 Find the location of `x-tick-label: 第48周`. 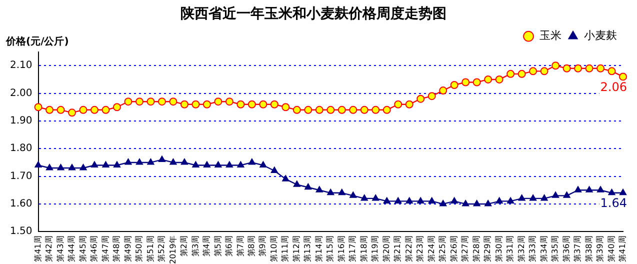

x-tick-label: 第48周 is located at coordinates (117, 249).